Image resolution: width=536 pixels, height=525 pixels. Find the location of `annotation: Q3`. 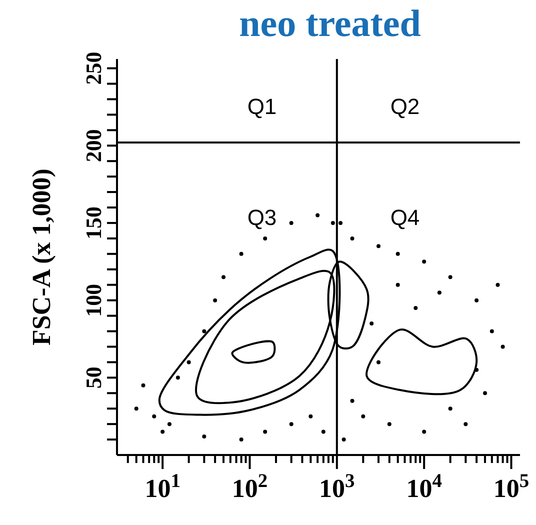

annotation: Q3 is located at coordinates (262, 217).